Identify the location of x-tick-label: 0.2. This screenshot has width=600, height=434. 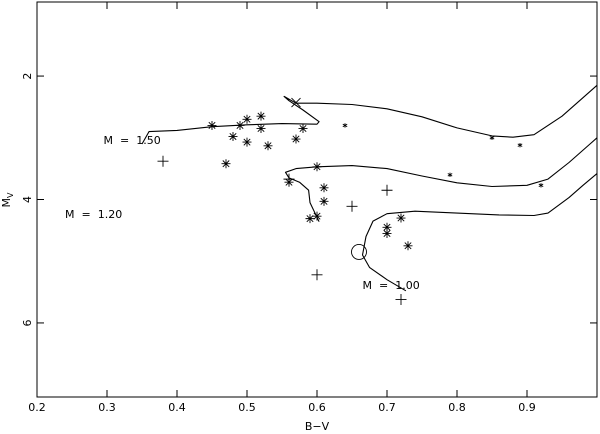
(37, 407).